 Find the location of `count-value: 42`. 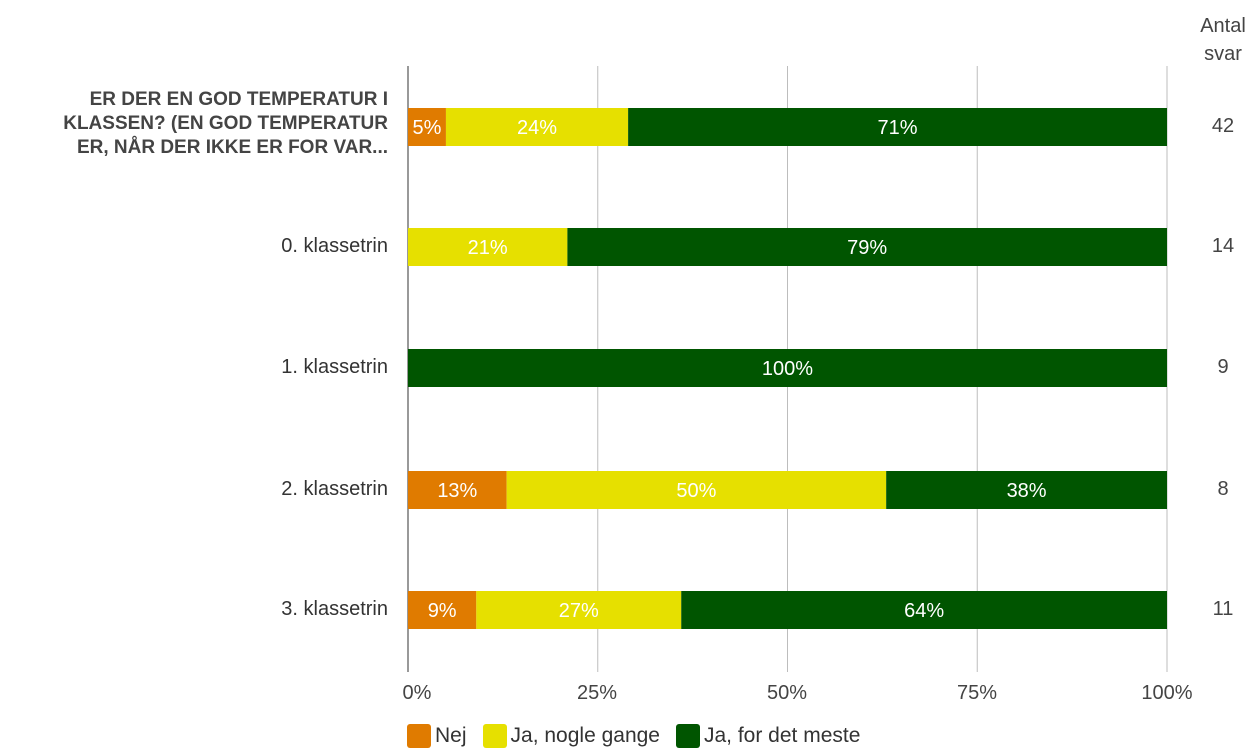

count-value: 42 is located at coordinates (1223, 126).